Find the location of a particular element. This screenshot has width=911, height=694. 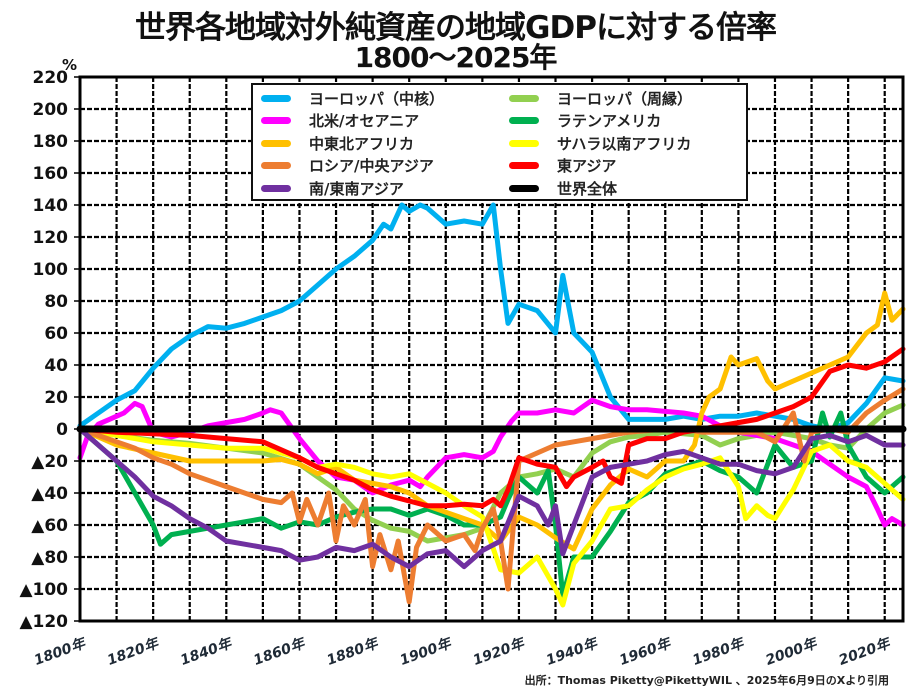

legend-item: ロシア/中央アジア is located at coordinates (344, 166).